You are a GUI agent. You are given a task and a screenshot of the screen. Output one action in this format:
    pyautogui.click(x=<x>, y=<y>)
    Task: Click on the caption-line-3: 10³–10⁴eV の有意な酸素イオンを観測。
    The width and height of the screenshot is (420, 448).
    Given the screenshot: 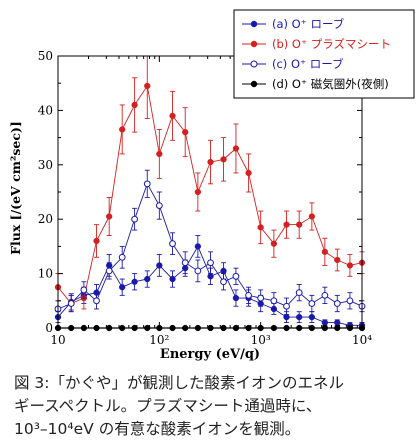 What is the action you would take?
    pyautogui.click(x=157, y=429)
    